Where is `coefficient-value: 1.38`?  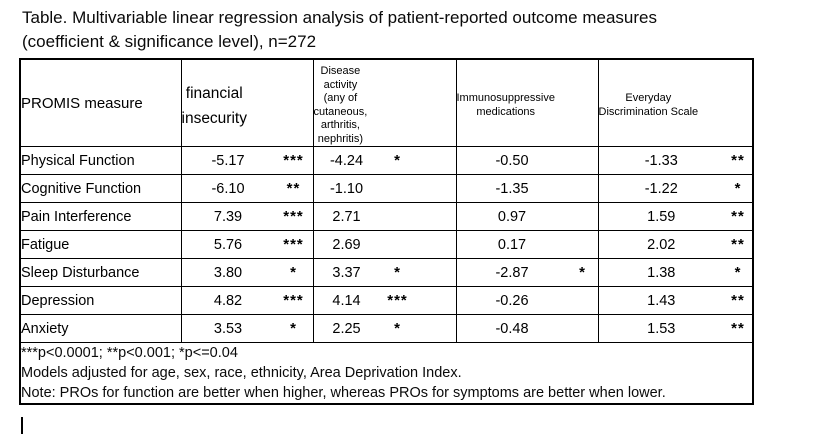
coefficient-value: 1.38 is located at coordinates (661, 272).